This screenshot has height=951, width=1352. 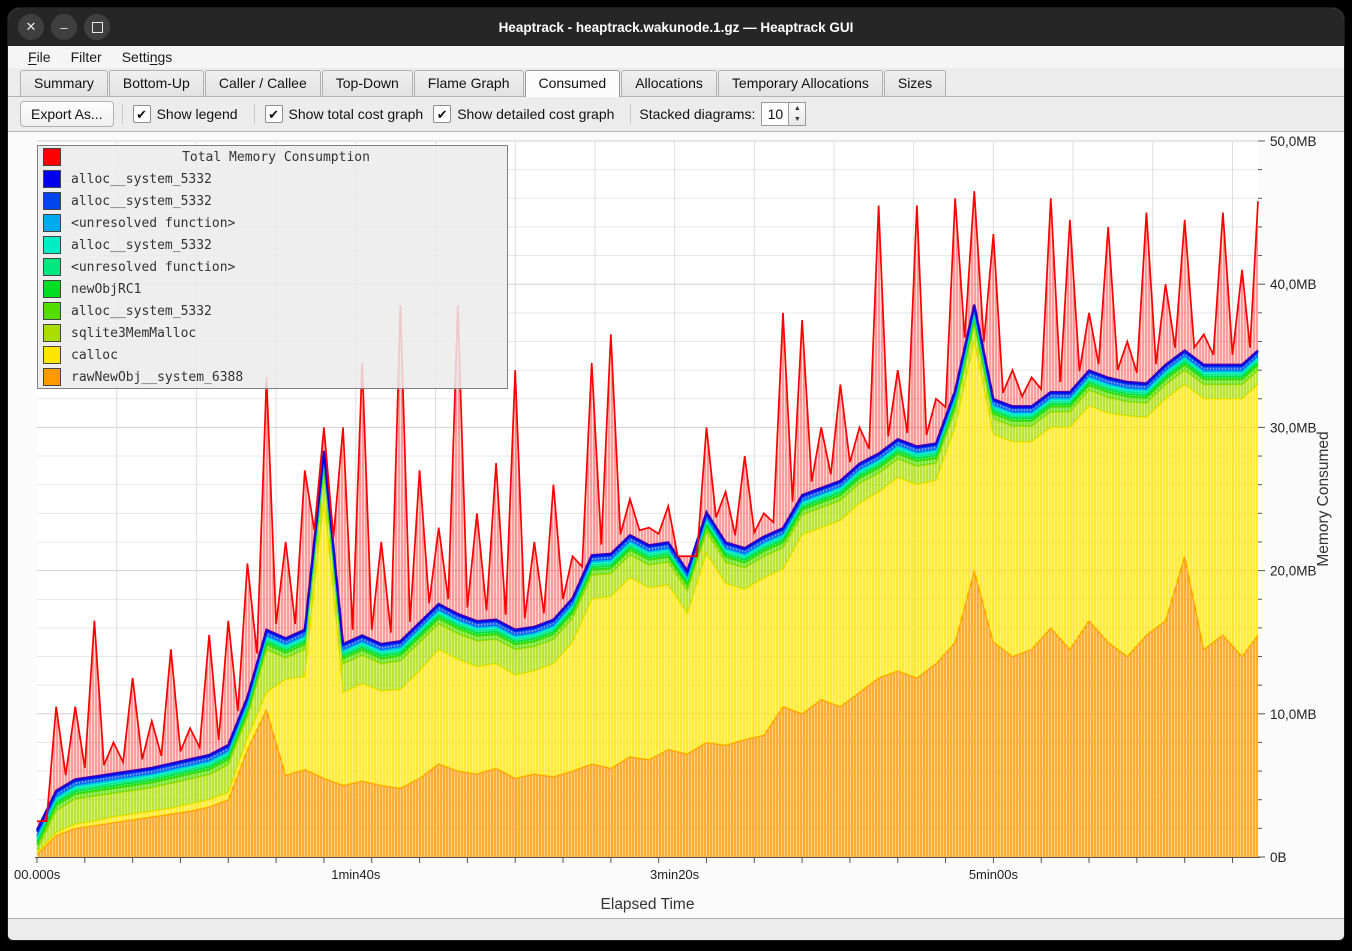 What do you see at coordinates (1293, 427) in the screenshot?
I see `y-tick-label: 30,0MB` at bounding box center [1293, 427].